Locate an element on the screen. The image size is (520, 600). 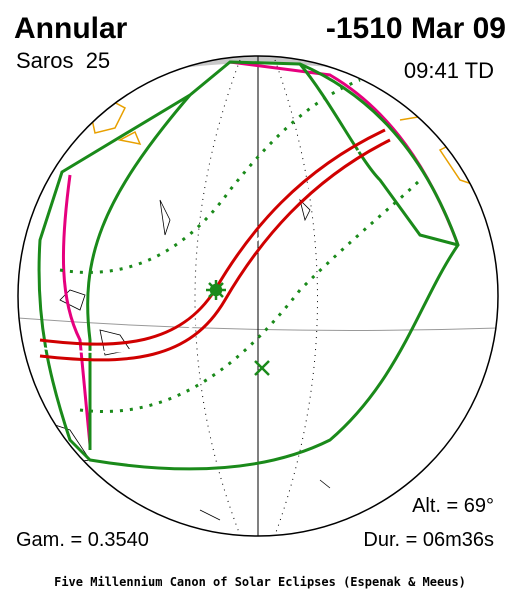
altitude: Alt. = 69° is located at coordinates (453, 506).